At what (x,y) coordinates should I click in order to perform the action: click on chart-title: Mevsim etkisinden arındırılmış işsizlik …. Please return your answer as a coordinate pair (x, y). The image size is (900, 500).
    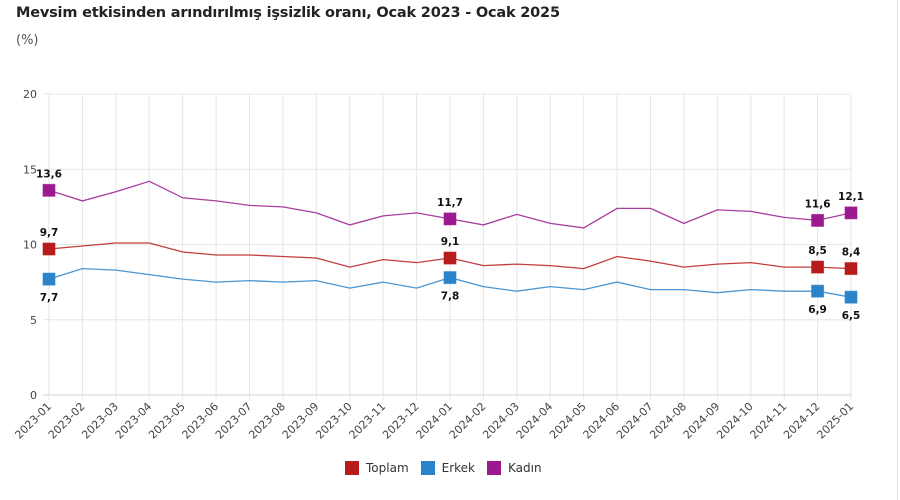
    Looking at the image, I should click on (288, 13).